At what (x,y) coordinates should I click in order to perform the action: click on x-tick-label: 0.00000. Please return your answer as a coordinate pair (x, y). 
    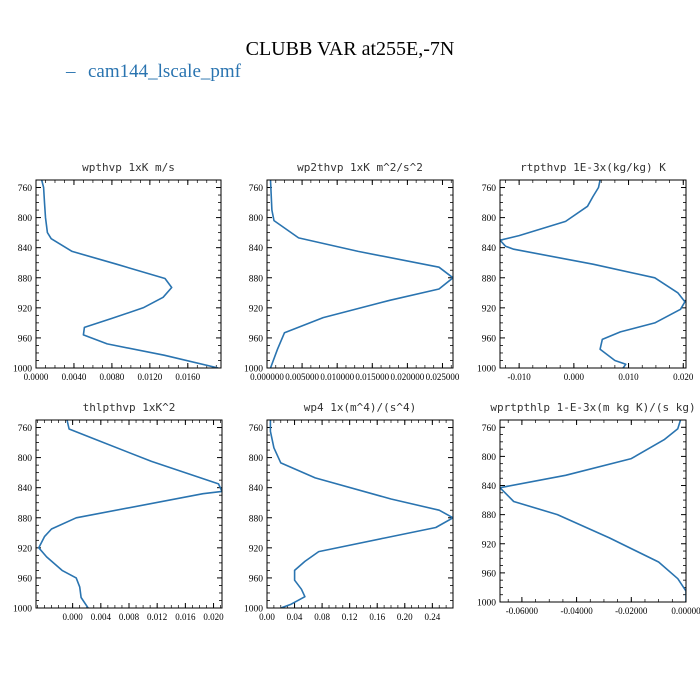
    Looking at the image, I should click on (685, 611).